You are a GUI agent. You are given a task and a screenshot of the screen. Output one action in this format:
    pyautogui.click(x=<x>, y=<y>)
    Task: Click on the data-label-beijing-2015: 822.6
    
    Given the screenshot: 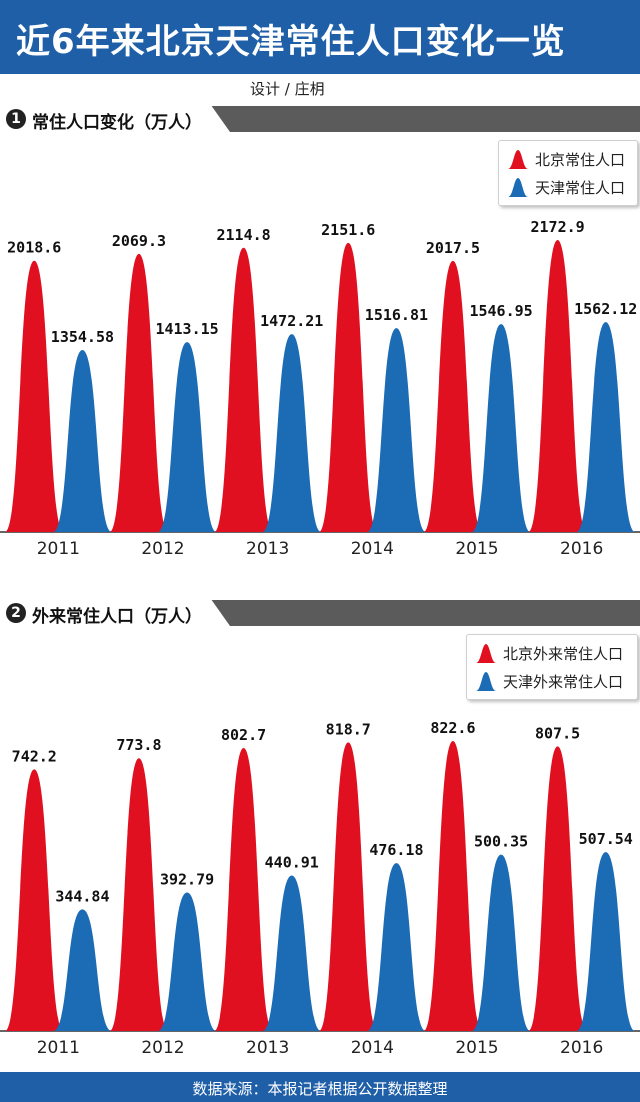 What is the action you would take?
    pyautogui.click(x=452, y=728)
    